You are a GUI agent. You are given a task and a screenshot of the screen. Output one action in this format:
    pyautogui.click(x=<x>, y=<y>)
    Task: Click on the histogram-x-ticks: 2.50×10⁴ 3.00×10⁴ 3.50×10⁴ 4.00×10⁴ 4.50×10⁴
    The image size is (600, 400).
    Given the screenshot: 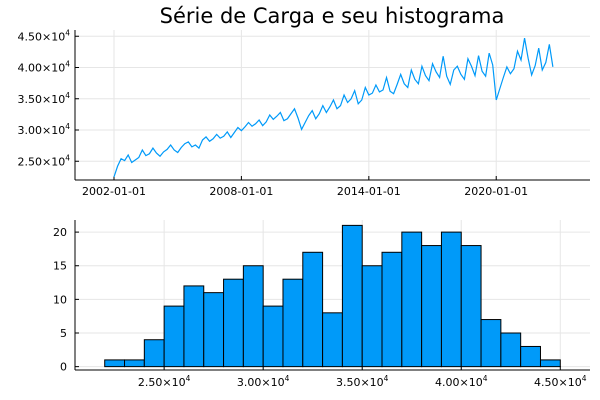 What is the action you would take?
    pyautogui.click(x=362, y=381)
    